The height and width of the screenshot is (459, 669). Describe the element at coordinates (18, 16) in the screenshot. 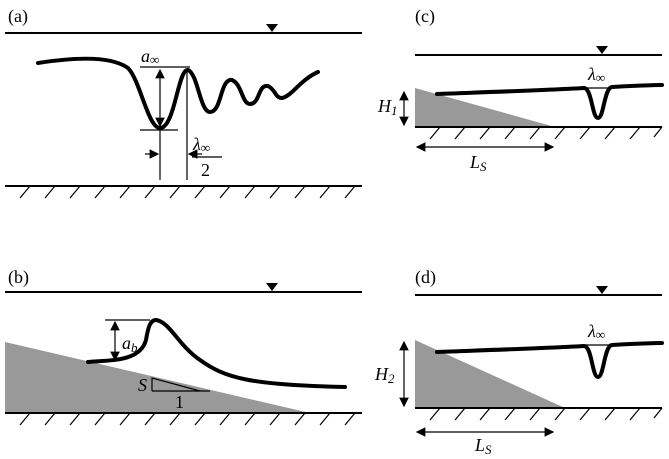

I see `panel-label: (a)` at that location.